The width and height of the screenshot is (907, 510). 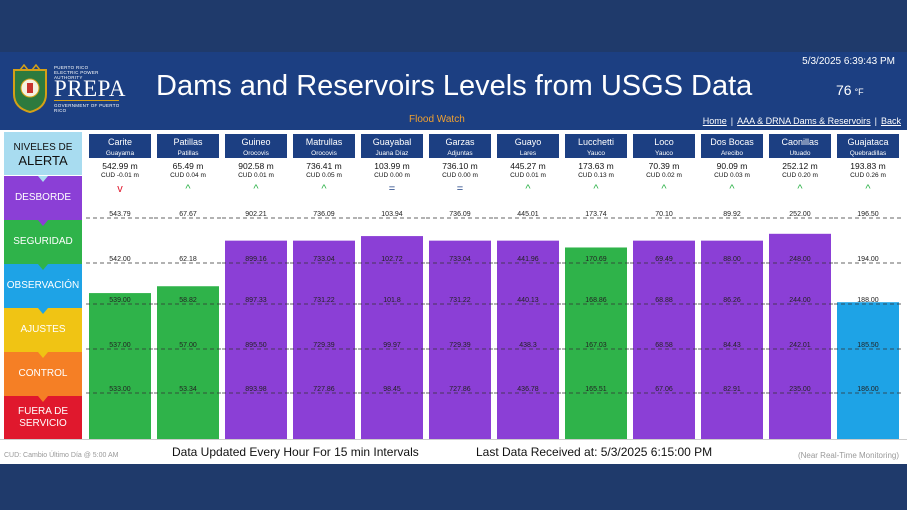 I want to click on temperature-unit: °F, so click(x=859, y=92).